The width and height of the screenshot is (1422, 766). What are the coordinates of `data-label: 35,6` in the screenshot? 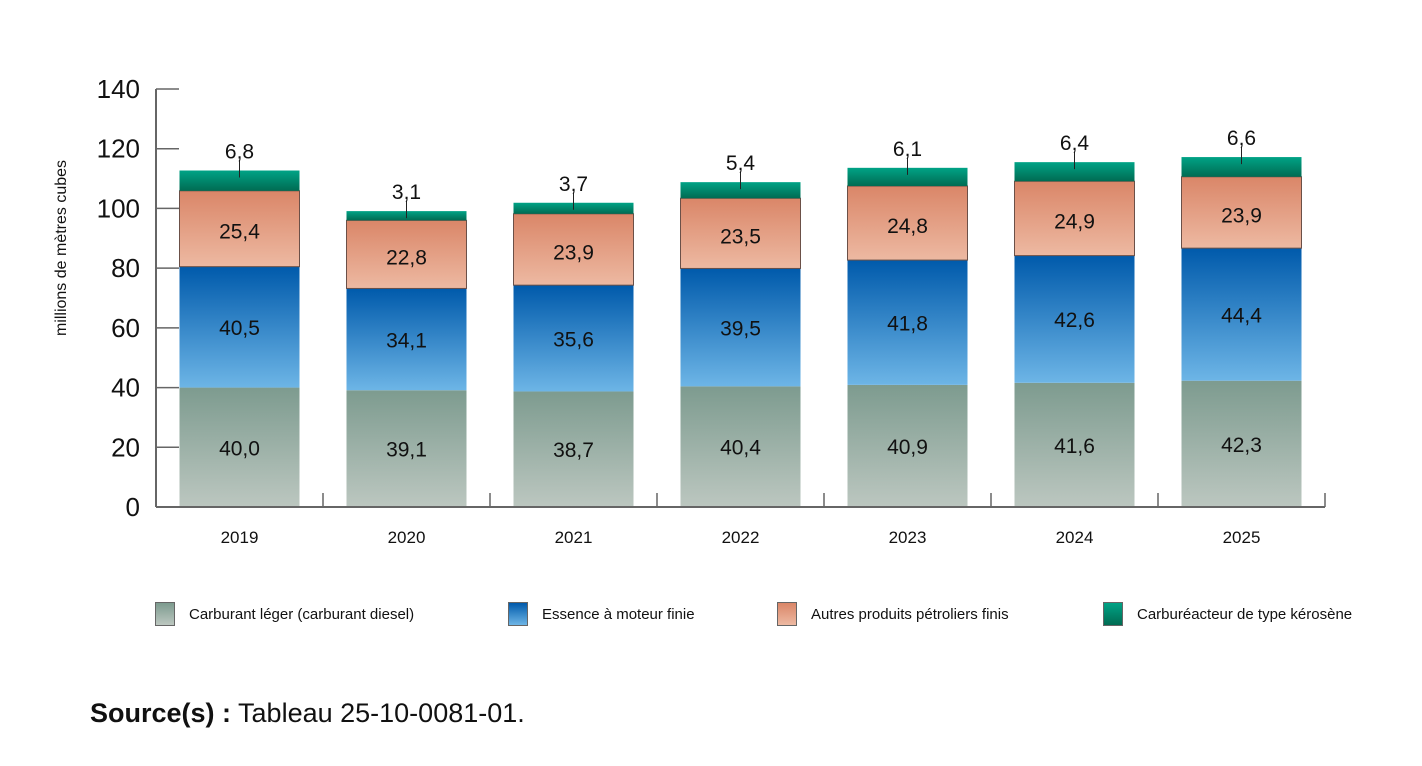 It's located at (573, 339).